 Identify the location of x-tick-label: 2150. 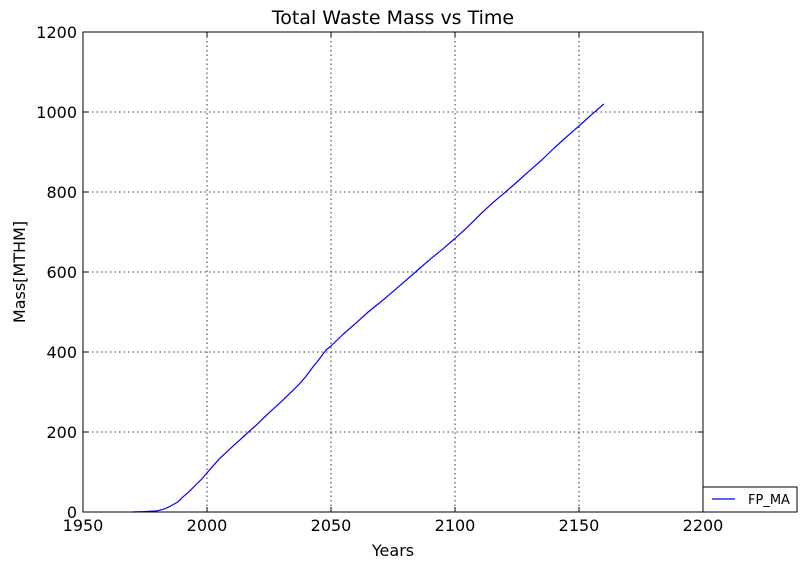
(579, 525).